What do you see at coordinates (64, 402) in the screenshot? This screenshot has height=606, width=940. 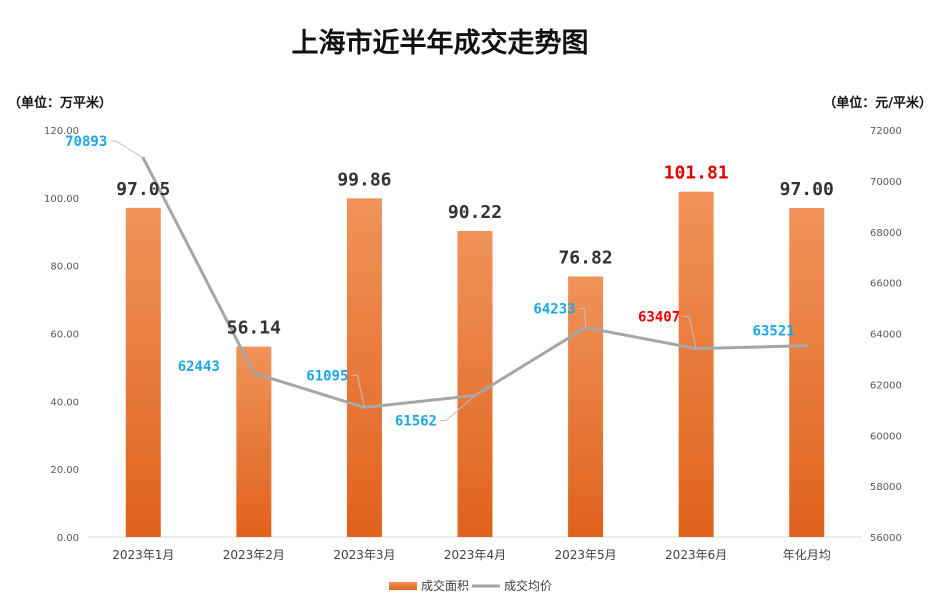 I see `left-tick-label: 40.00` at bounding box center [64, 402].